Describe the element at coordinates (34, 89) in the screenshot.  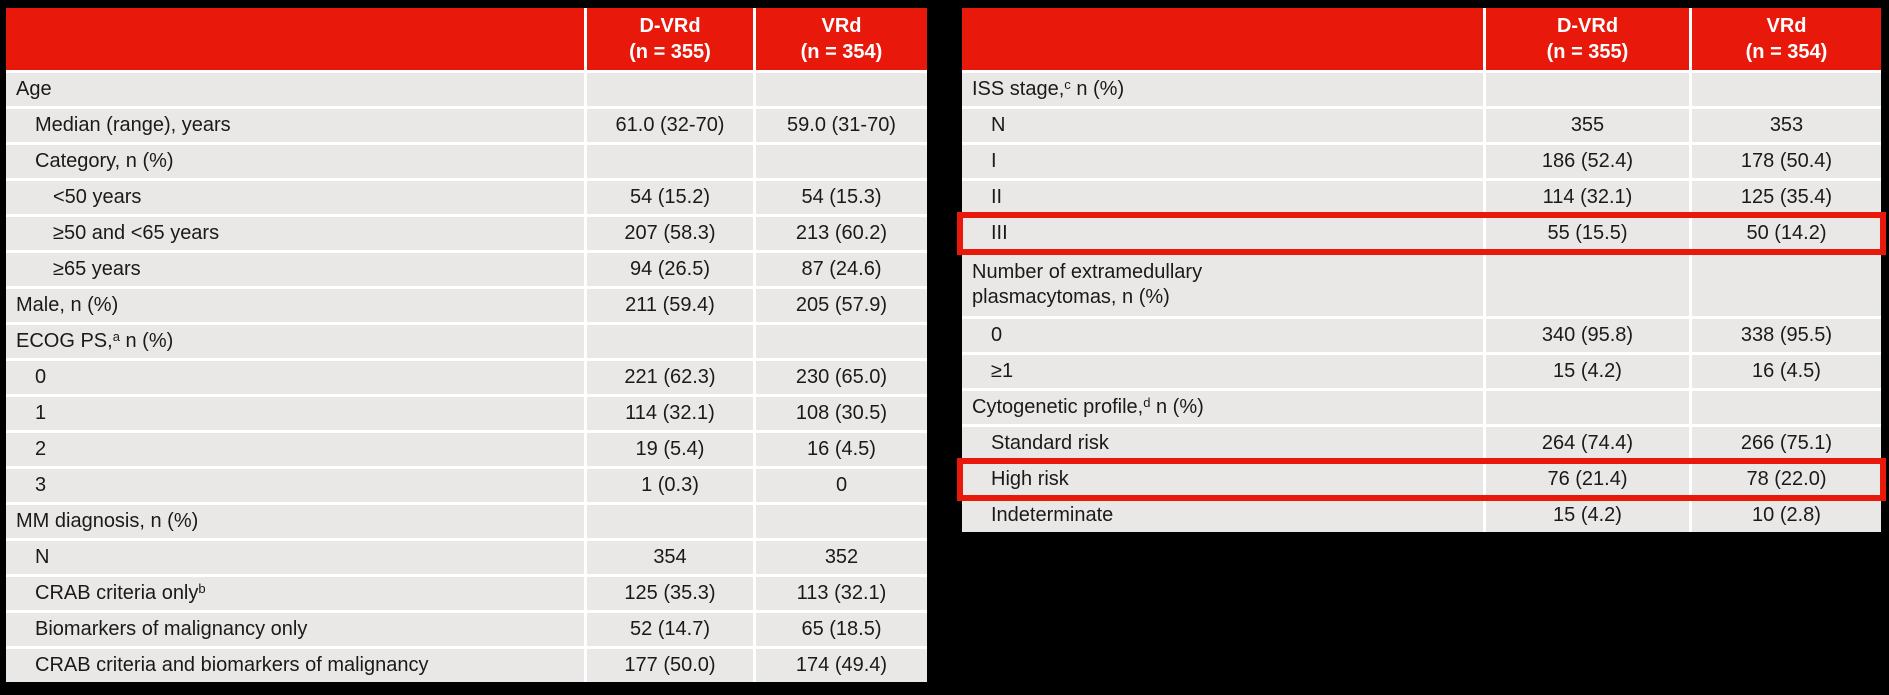
I see `row-label: Age` at that location.